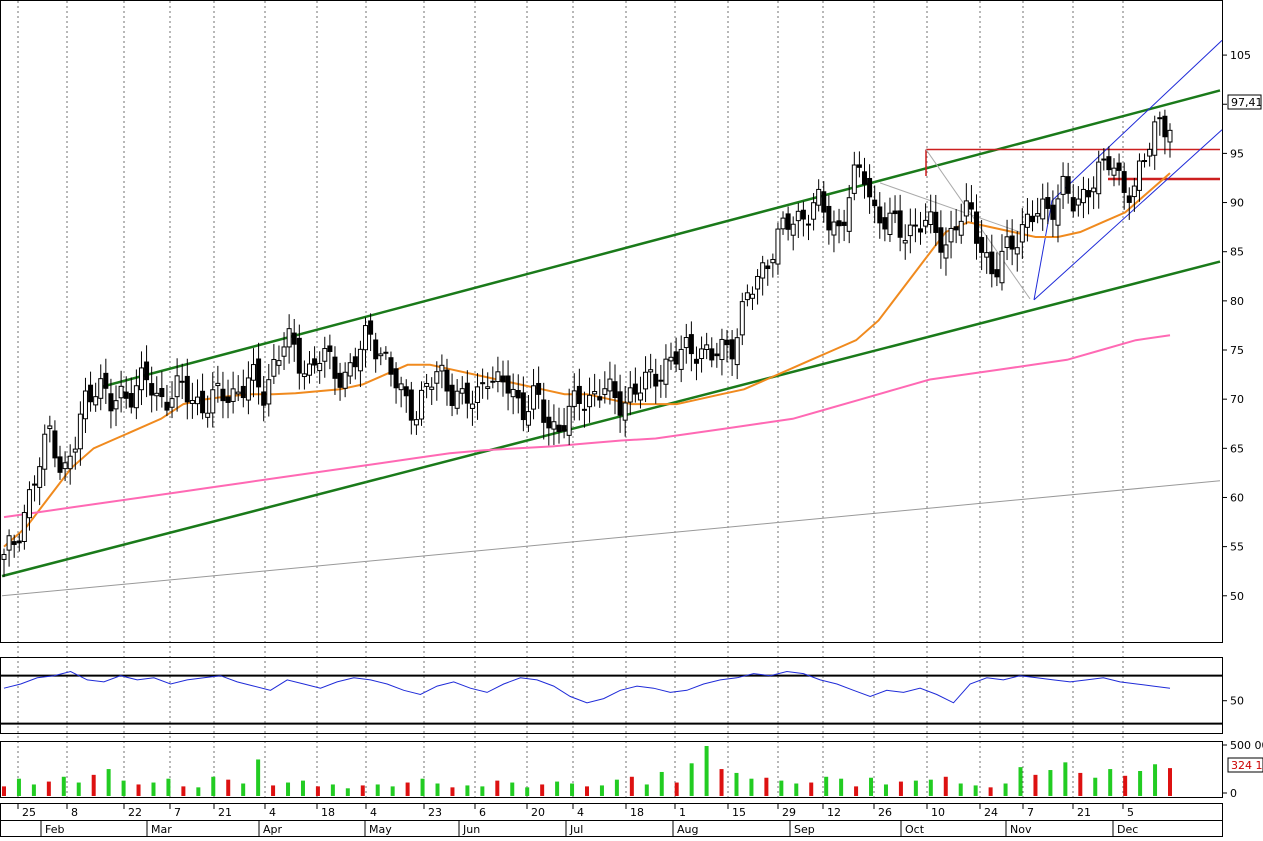 The image size is (1263, 841). I want to click on oscillator-panel-frame, so click(611, 695).